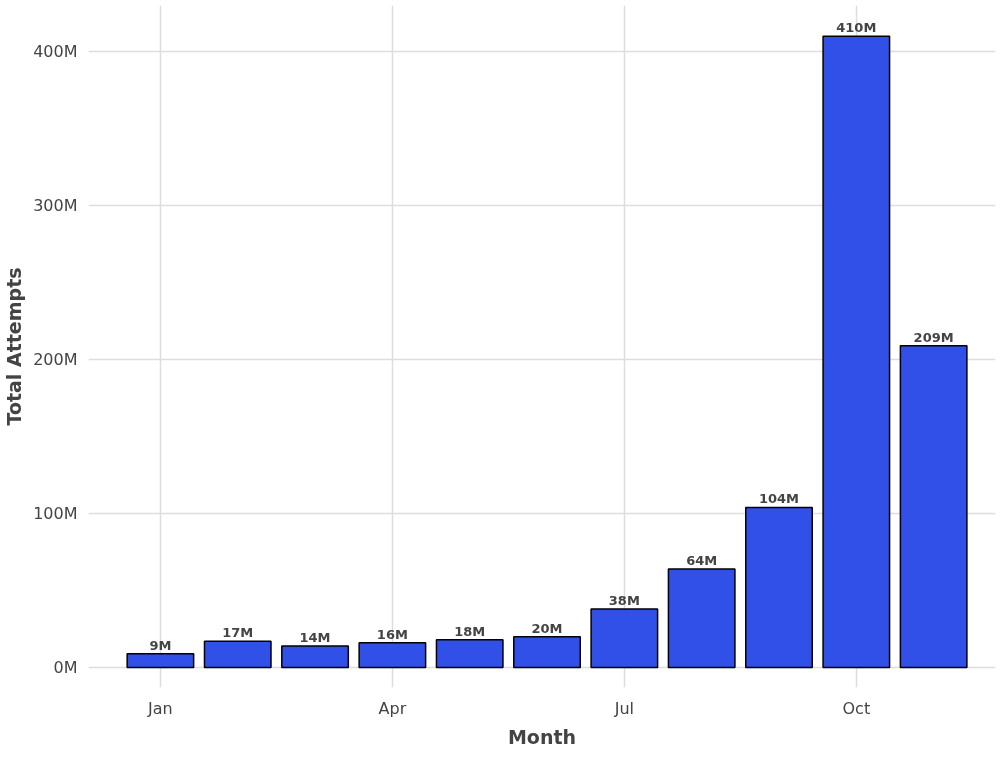  Describe the element at coordinates (542, 736) in the screenshot. I see `x-axis-title: Month` at that location.